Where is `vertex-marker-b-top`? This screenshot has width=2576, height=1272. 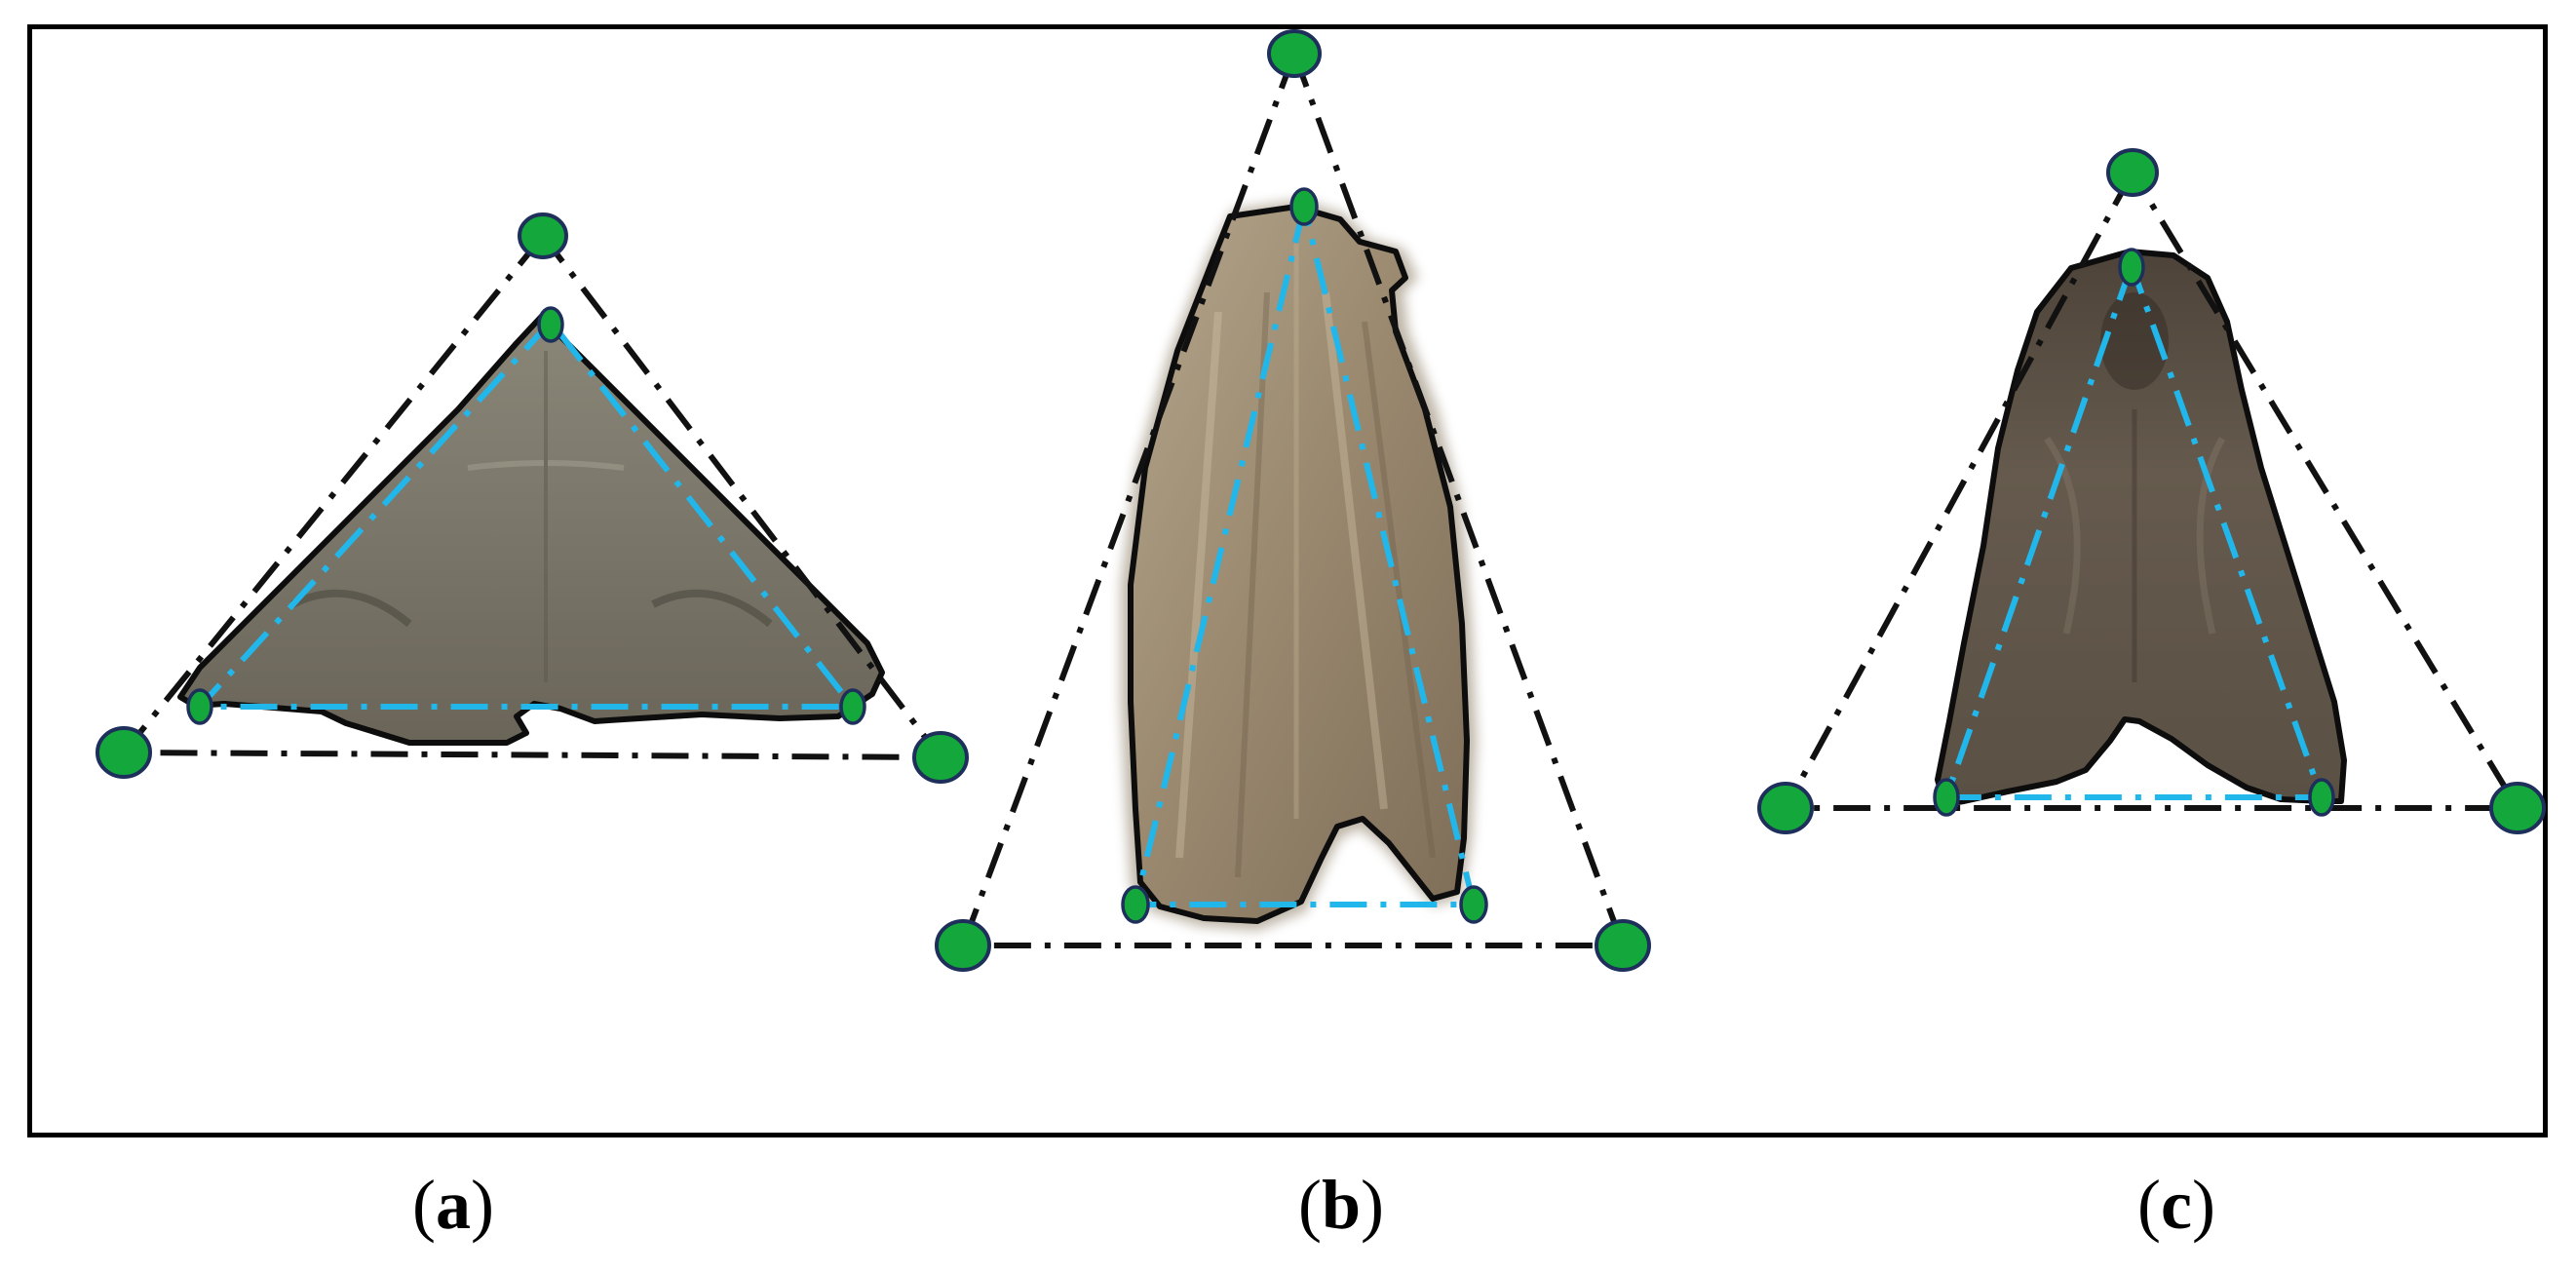
vertex-marker-b-top is located at coordinates (1294, 53).